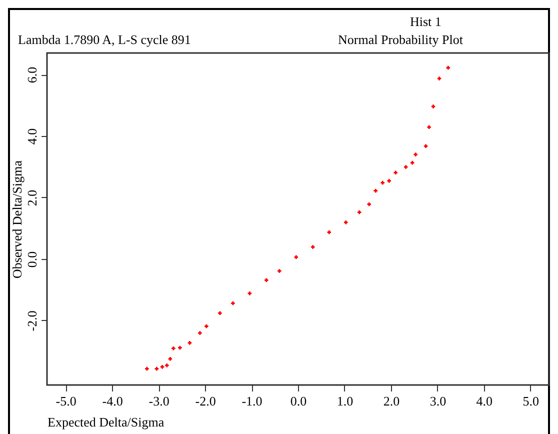 This screenshot has width=558, height=434. I want to click on text: Lambda 1.7890 A, L-S cycle 891, so click(104, 40).